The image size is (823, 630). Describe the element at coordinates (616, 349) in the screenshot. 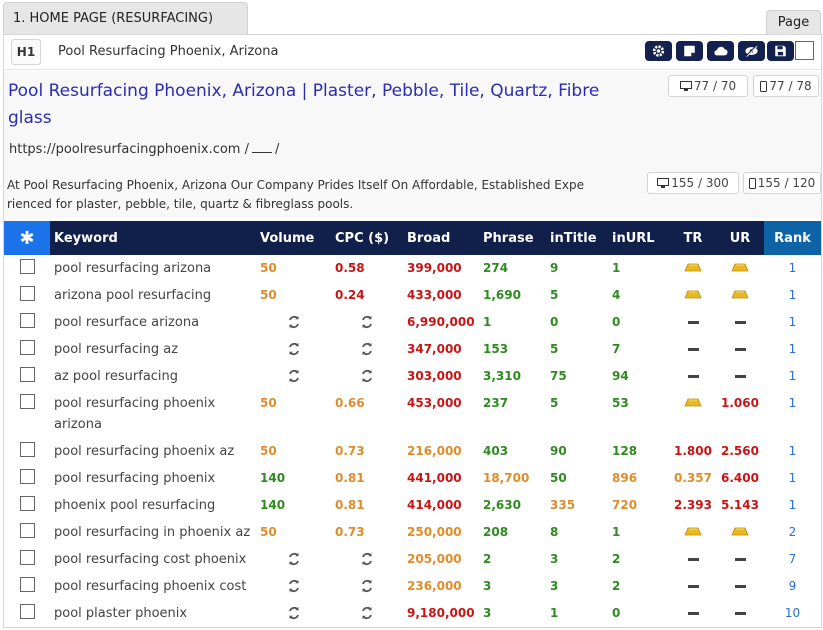

I see `inurl-cell: 7` at that location.